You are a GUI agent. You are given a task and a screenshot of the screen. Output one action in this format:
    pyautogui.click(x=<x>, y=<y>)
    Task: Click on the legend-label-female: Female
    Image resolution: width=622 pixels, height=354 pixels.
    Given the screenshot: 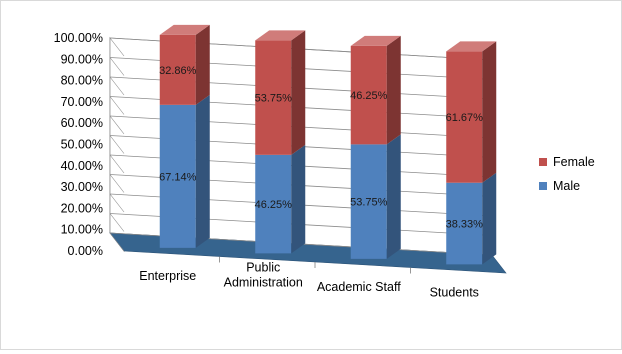 What is the action you would take?
    pyautogui.click(x=574, y=162)
    